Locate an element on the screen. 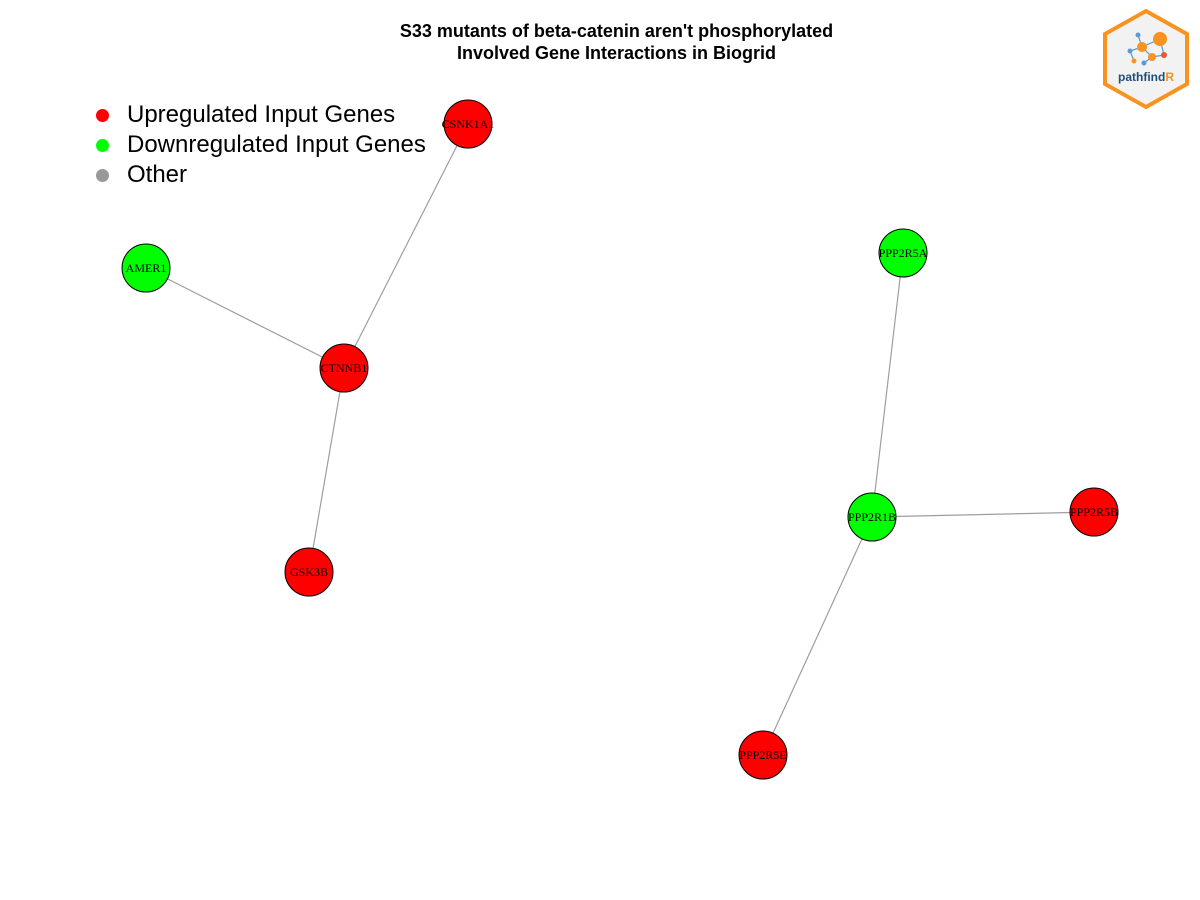 The width and height of the screenshot is (1200, 900). node-label: AMER1 is located at coordinates (146, 268).